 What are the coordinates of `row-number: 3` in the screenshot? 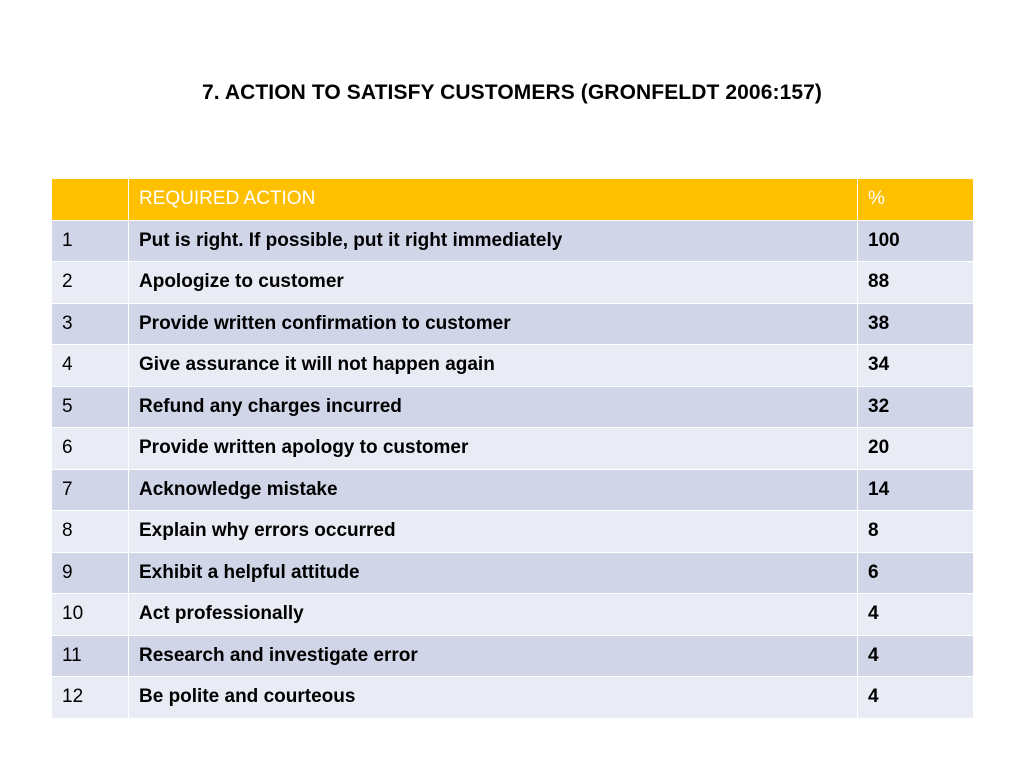 It's located at (90, 323).